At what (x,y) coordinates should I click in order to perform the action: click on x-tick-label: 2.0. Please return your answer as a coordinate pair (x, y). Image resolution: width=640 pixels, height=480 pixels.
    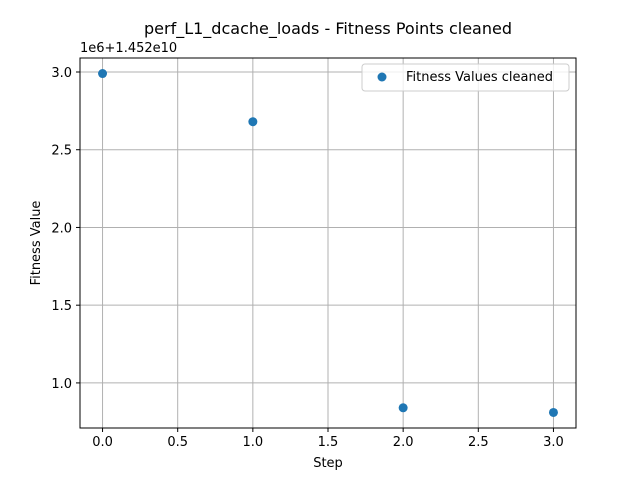
    Looking at the image, I should click on (403, 442).